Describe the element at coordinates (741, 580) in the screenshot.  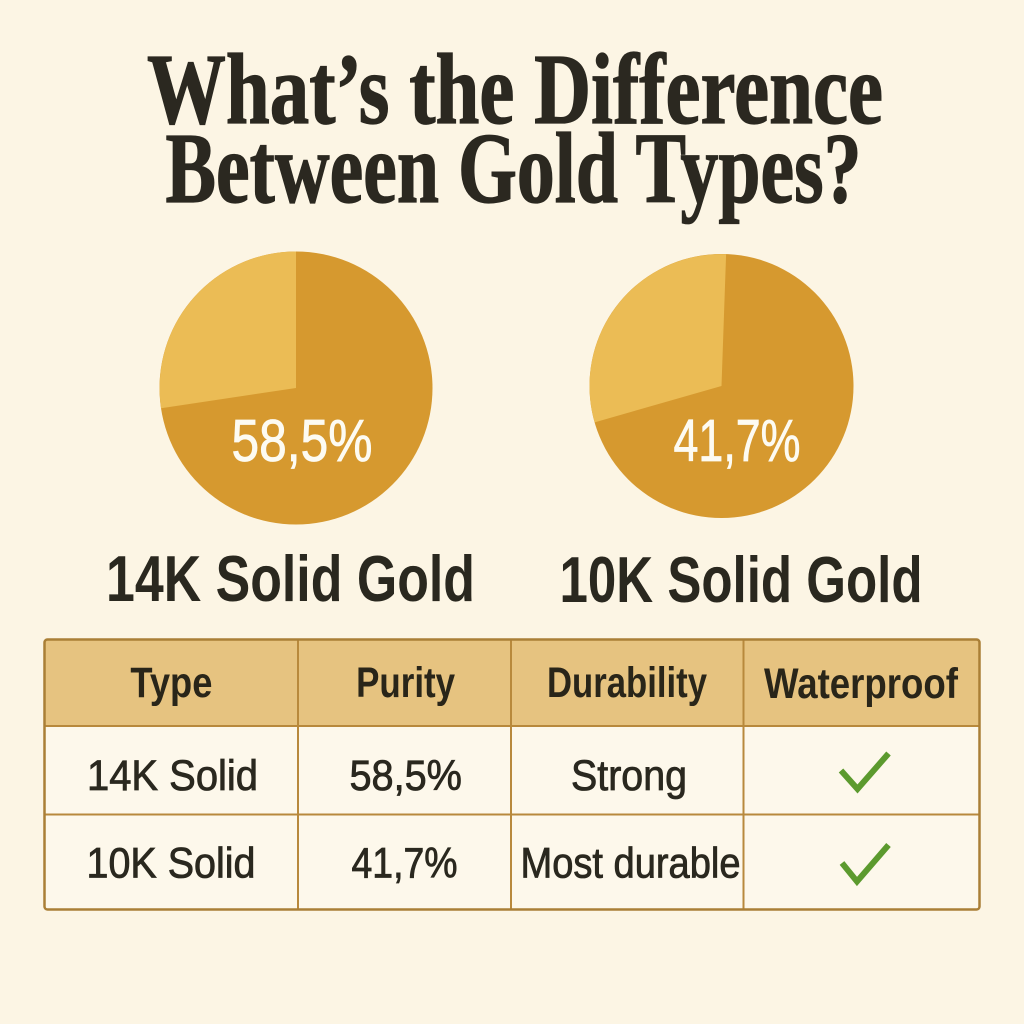
I see `svg-text: 10K Solid Gold` at that location.